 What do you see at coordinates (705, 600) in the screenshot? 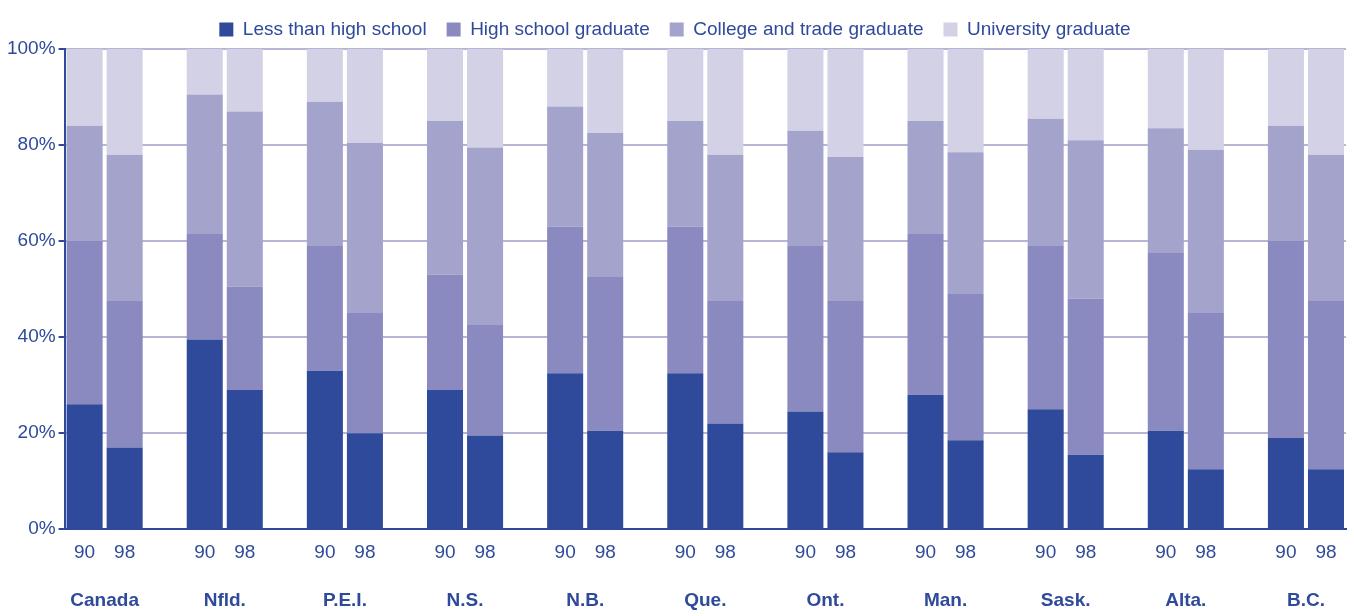
I see `text: Que.` at bounding box center [705, 600].